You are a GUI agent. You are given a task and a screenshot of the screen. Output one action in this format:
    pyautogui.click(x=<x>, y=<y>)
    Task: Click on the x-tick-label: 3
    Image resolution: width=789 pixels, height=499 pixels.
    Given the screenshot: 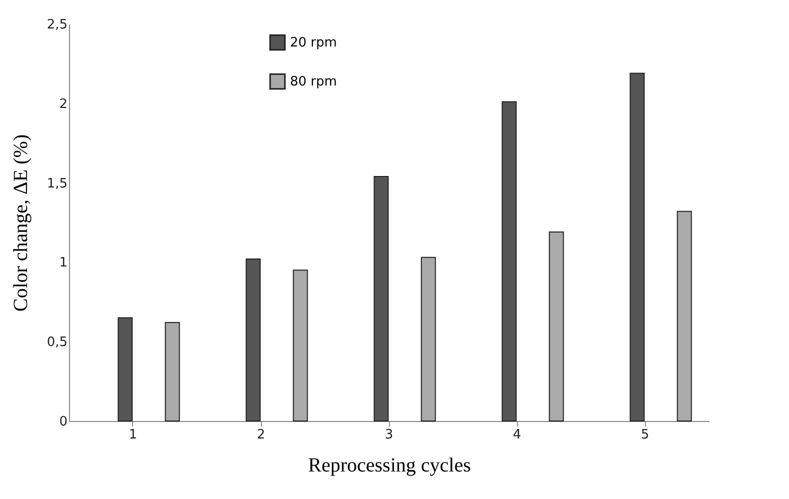 What is the action you would take?
    pyautogui.click(x=389, y=435)
    